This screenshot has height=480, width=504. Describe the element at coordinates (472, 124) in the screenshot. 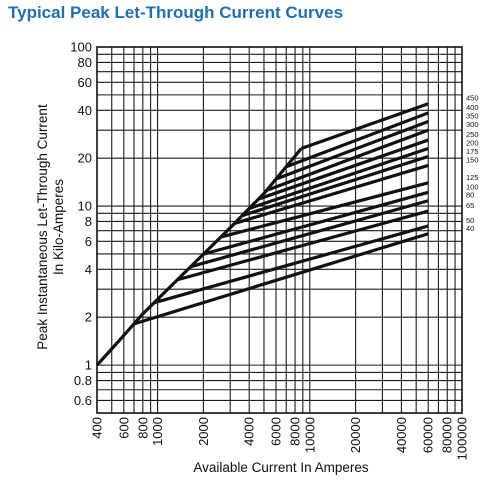

I see `rating-label-300: 300` at that location.